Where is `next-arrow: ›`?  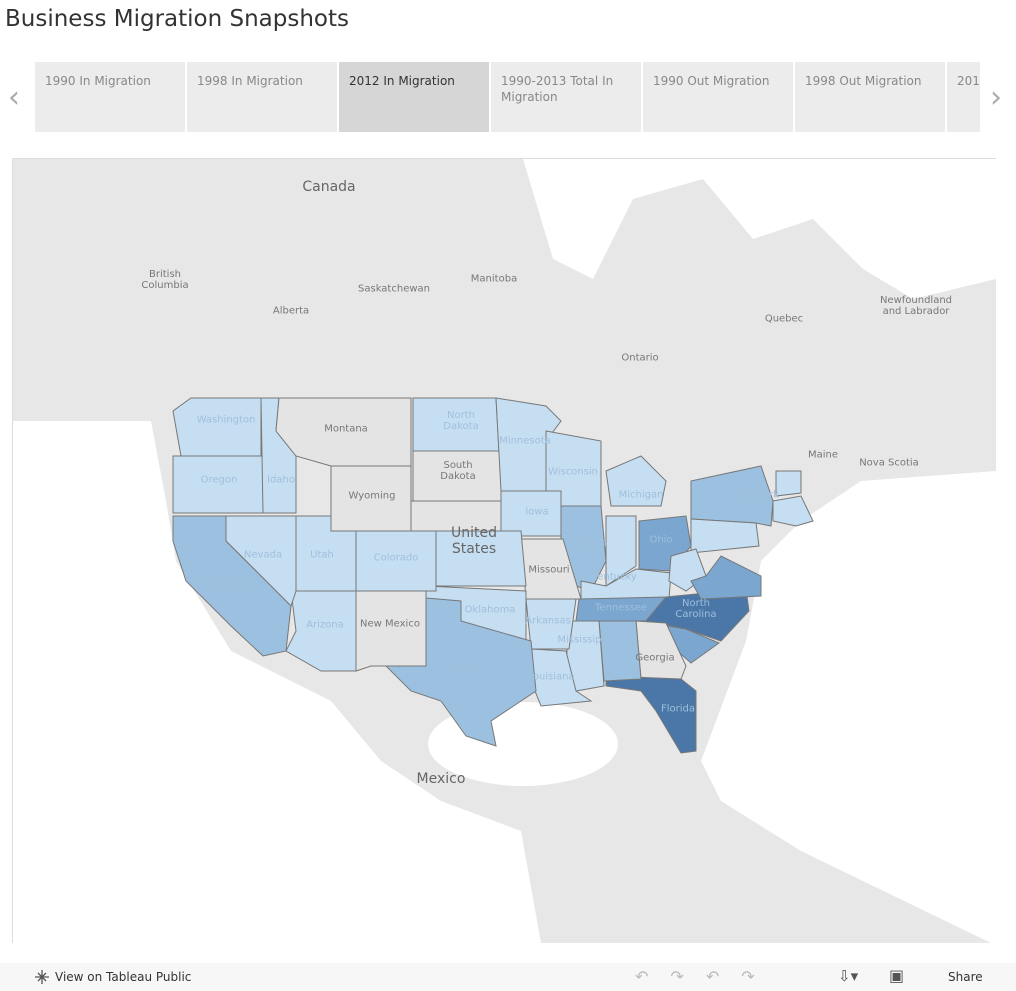
next-arrow: › is located at coordinates (996, 97).